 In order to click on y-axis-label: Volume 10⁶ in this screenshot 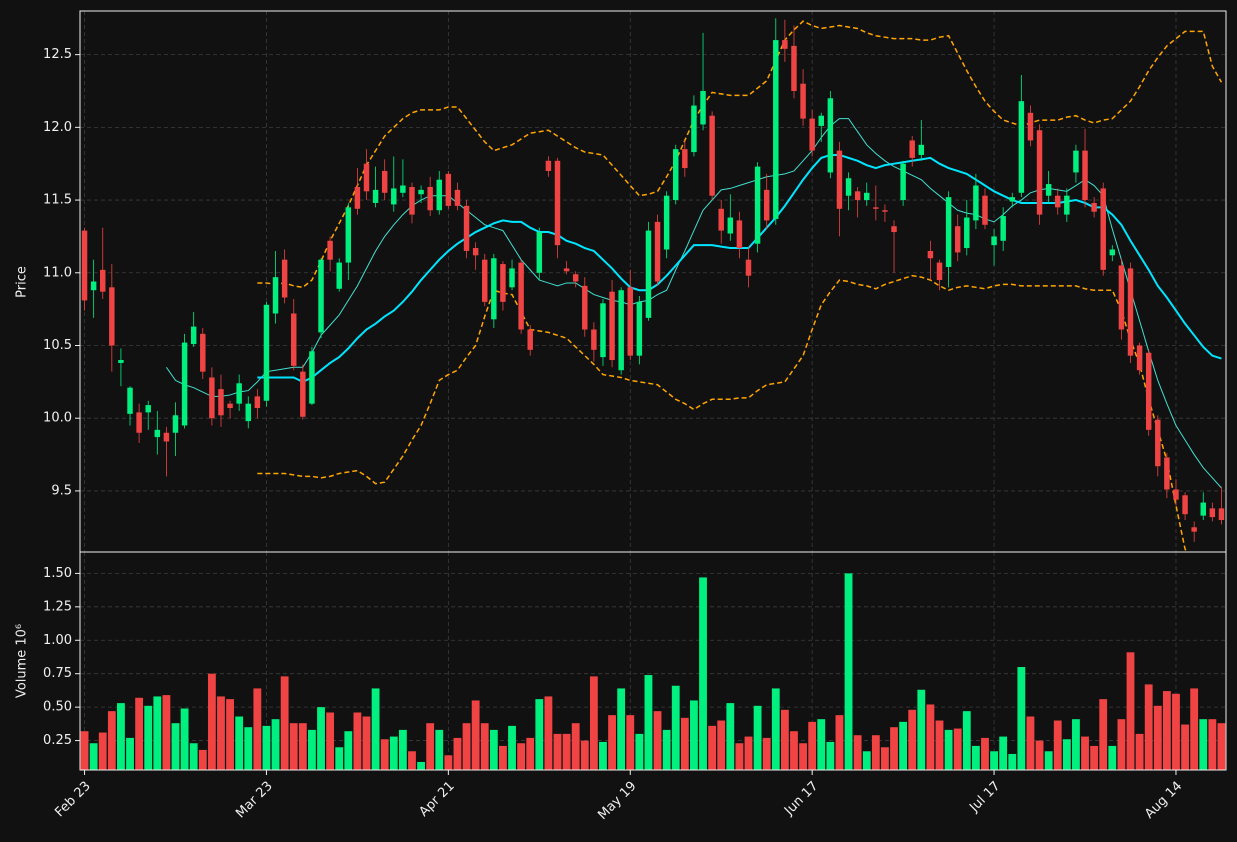, I will do `click(22, 661)`.